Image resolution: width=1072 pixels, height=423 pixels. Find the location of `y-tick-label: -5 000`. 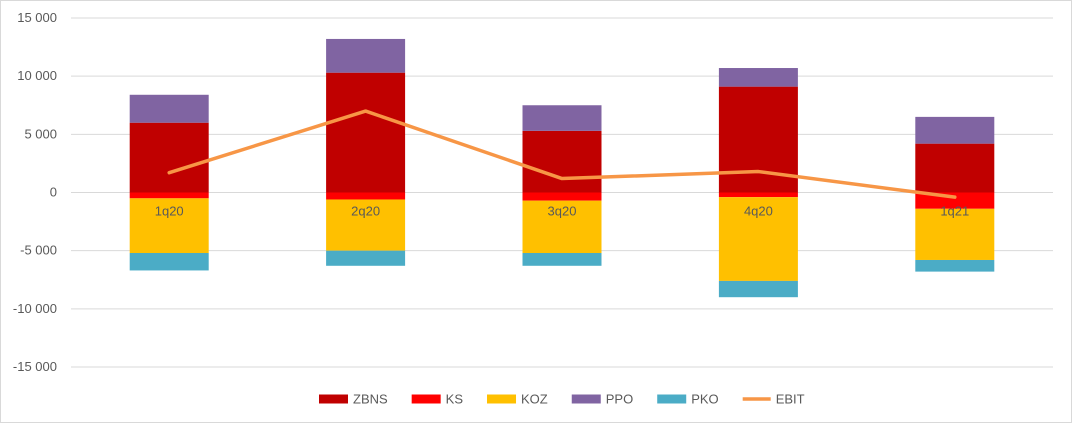

y-tick-label: -5 000 is located at coordinates (38, 250).